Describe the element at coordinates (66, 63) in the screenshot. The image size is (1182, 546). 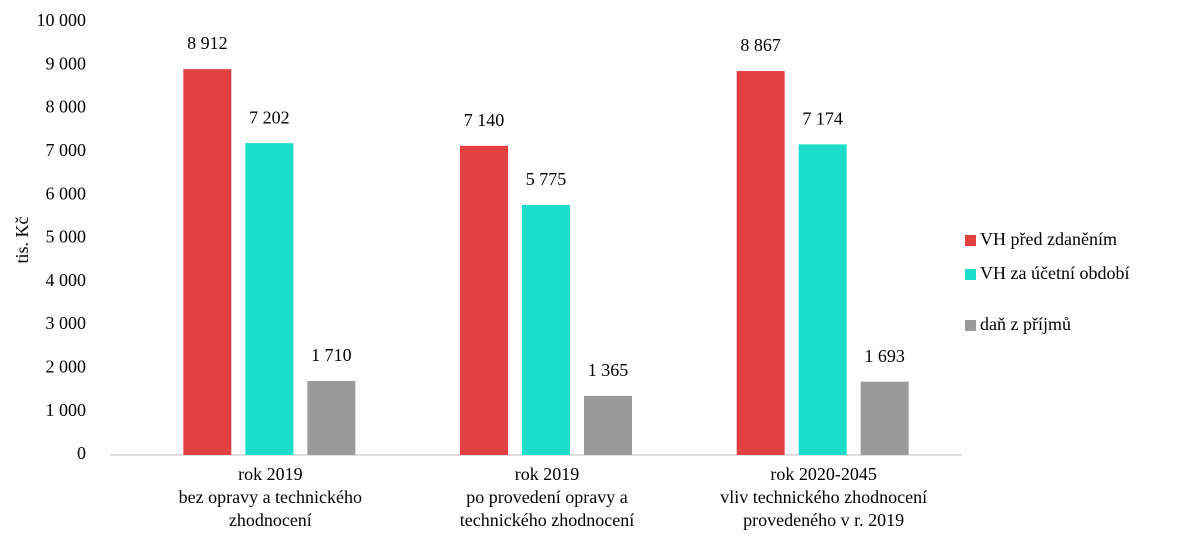
I see `y-tick-label: 9 000` at that location.